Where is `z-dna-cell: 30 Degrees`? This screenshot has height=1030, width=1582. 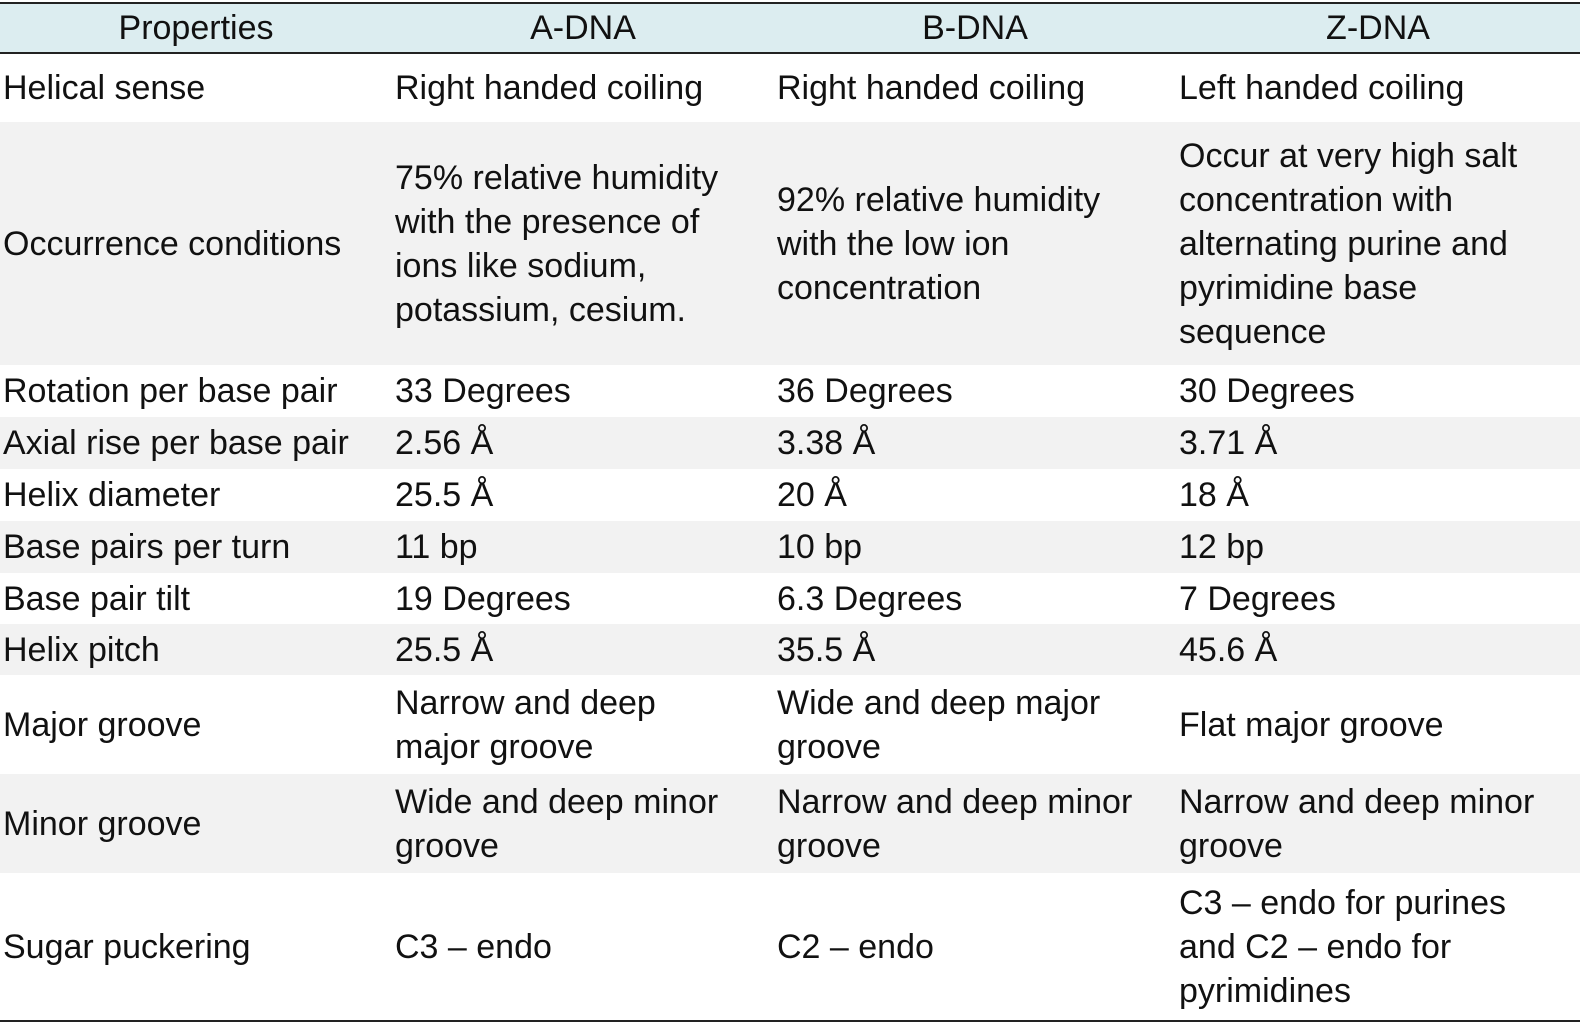 z-dna-cell: 30 Degrees is located at coordinates (1267, 391).